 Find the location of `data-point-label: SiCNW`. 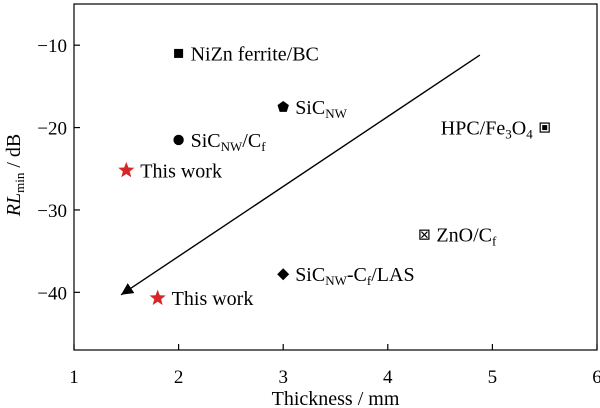

data-point-label: SiCNW is located at coordinates (321, 109).